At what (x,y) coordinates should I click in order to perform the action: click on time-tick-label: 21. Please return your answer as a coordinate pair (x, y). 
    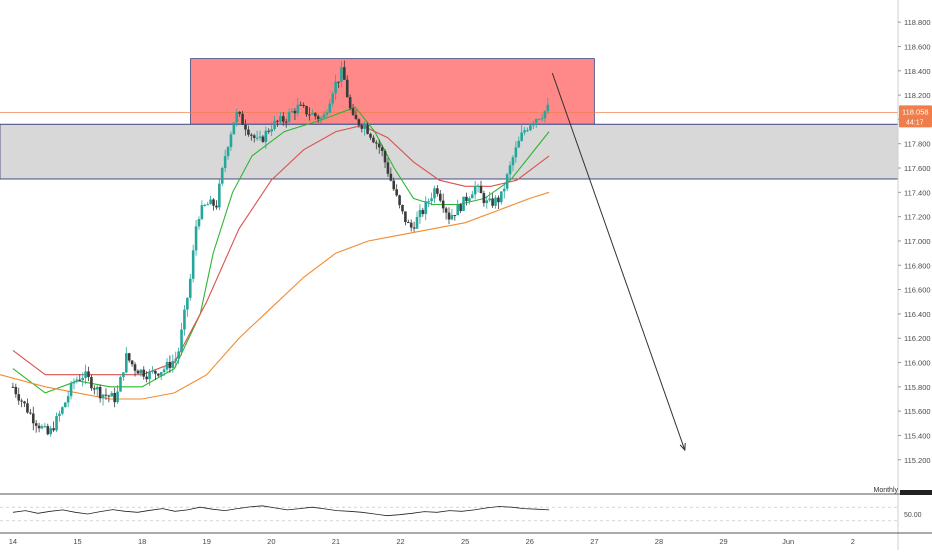
    Looking at the image, I should click on (336, 541).